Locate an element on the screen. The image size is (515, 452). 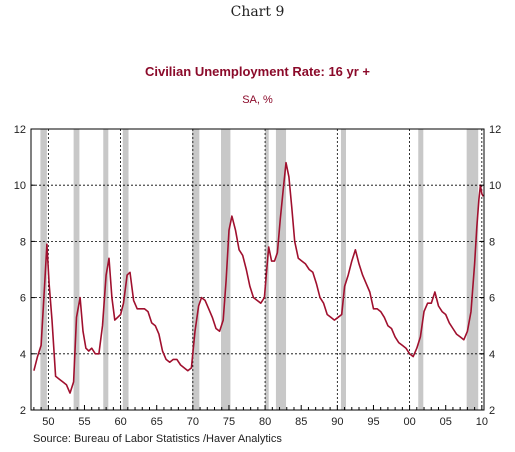
xtick-label-65: 65 is located at coordinates (157, 422).